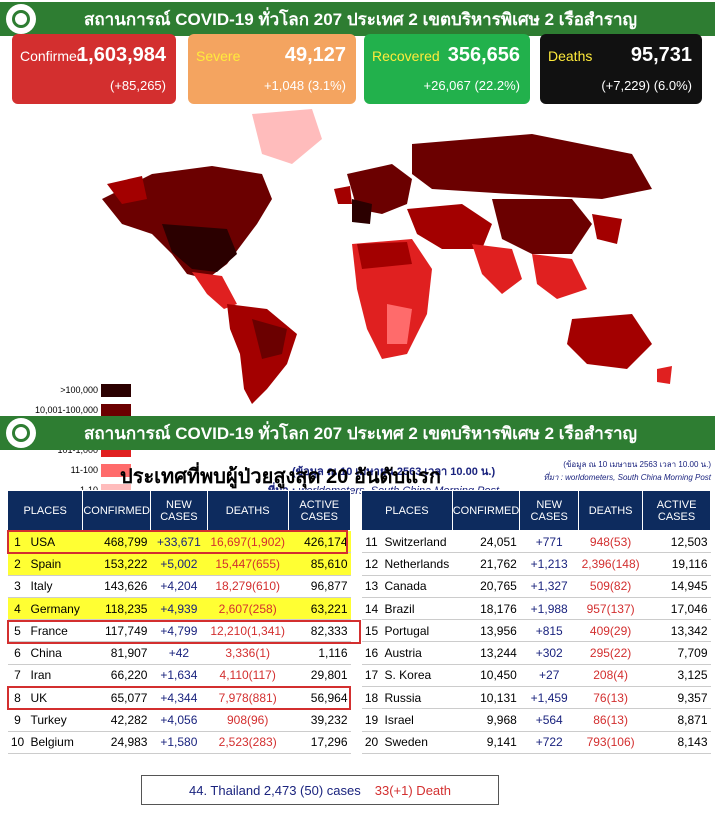  Describe the element at coordinates (78, 410) in the screenshot. I see `legend-item: 10,001-100,000` at that location.